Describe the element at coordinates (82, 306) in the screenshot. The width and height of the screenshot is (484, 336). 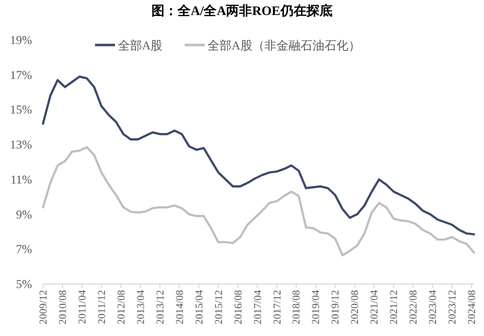
I see `x-tick-label: 2011/04` at that location.